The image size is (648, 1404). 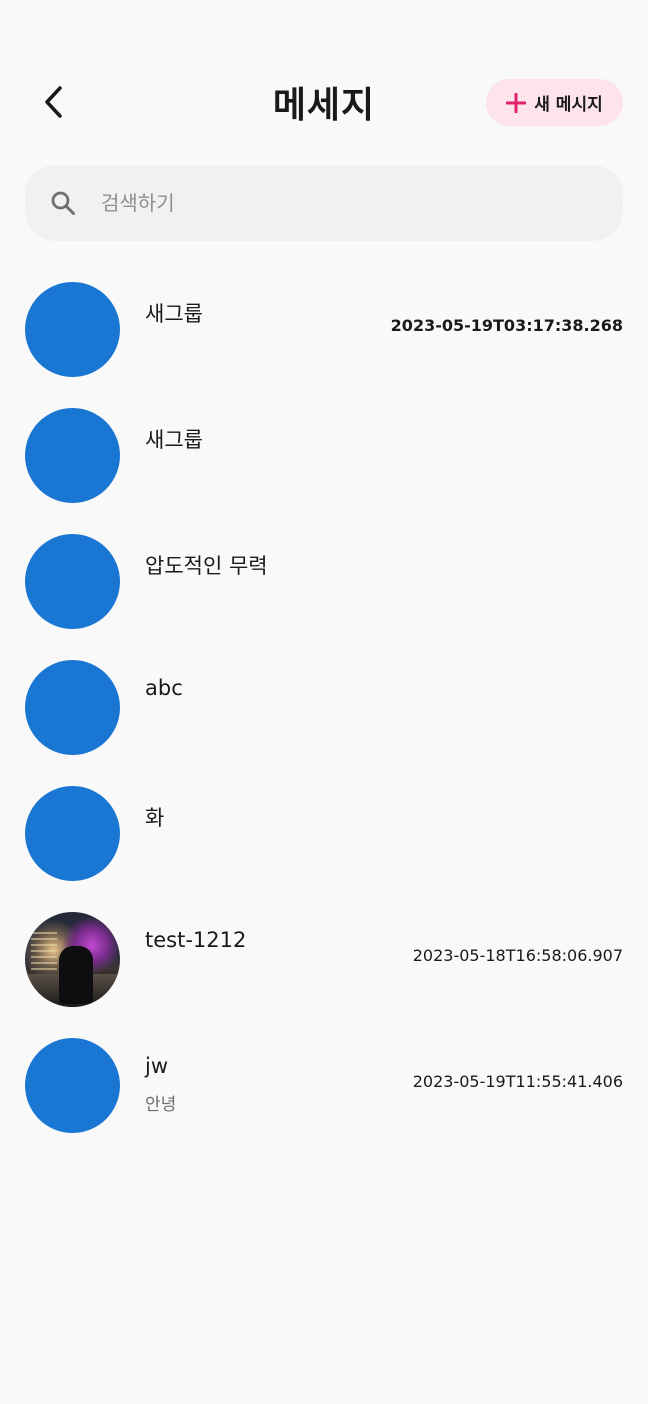 I want to click on back-button, so click(x=54, y=102).